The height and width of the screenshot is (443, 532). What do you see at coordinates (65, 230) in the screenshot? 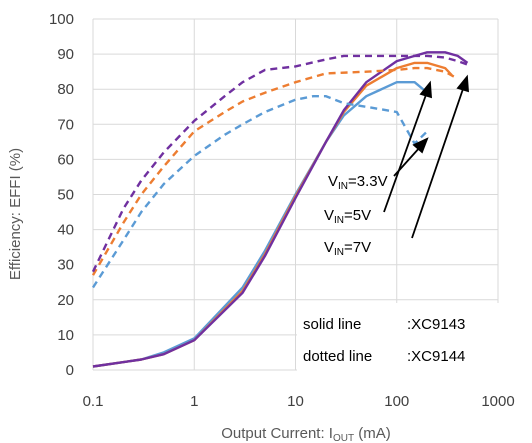
I see `y-tick-label: 40` at bounding box center [65, 230].